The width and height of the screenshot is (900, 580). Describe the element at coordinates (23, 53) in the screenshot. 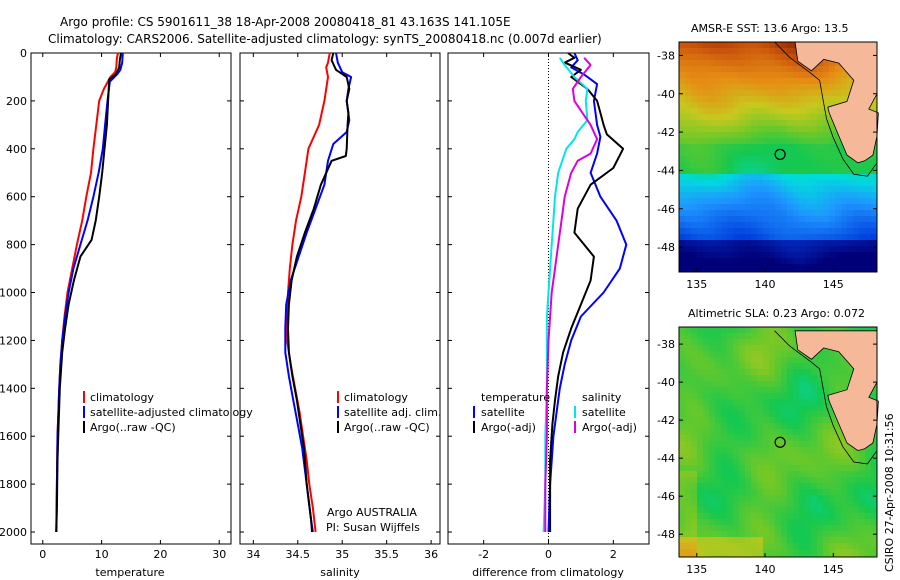

I see `y-tick-label: 0` at that location.